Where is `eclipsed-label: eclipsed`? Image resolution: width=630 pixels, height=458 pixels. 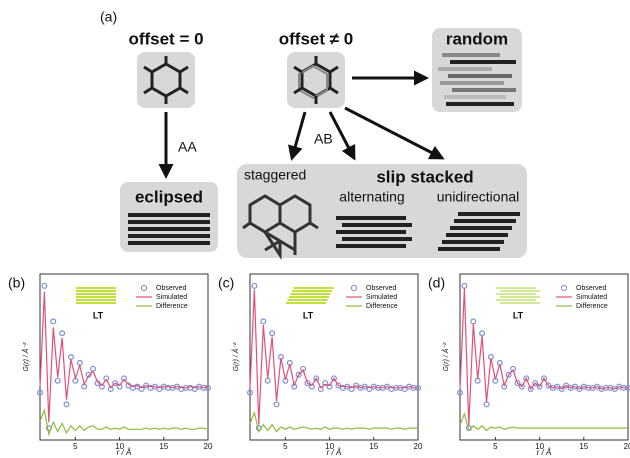
eclipsed-label: eclipsed is located at coordinates (169, 196).